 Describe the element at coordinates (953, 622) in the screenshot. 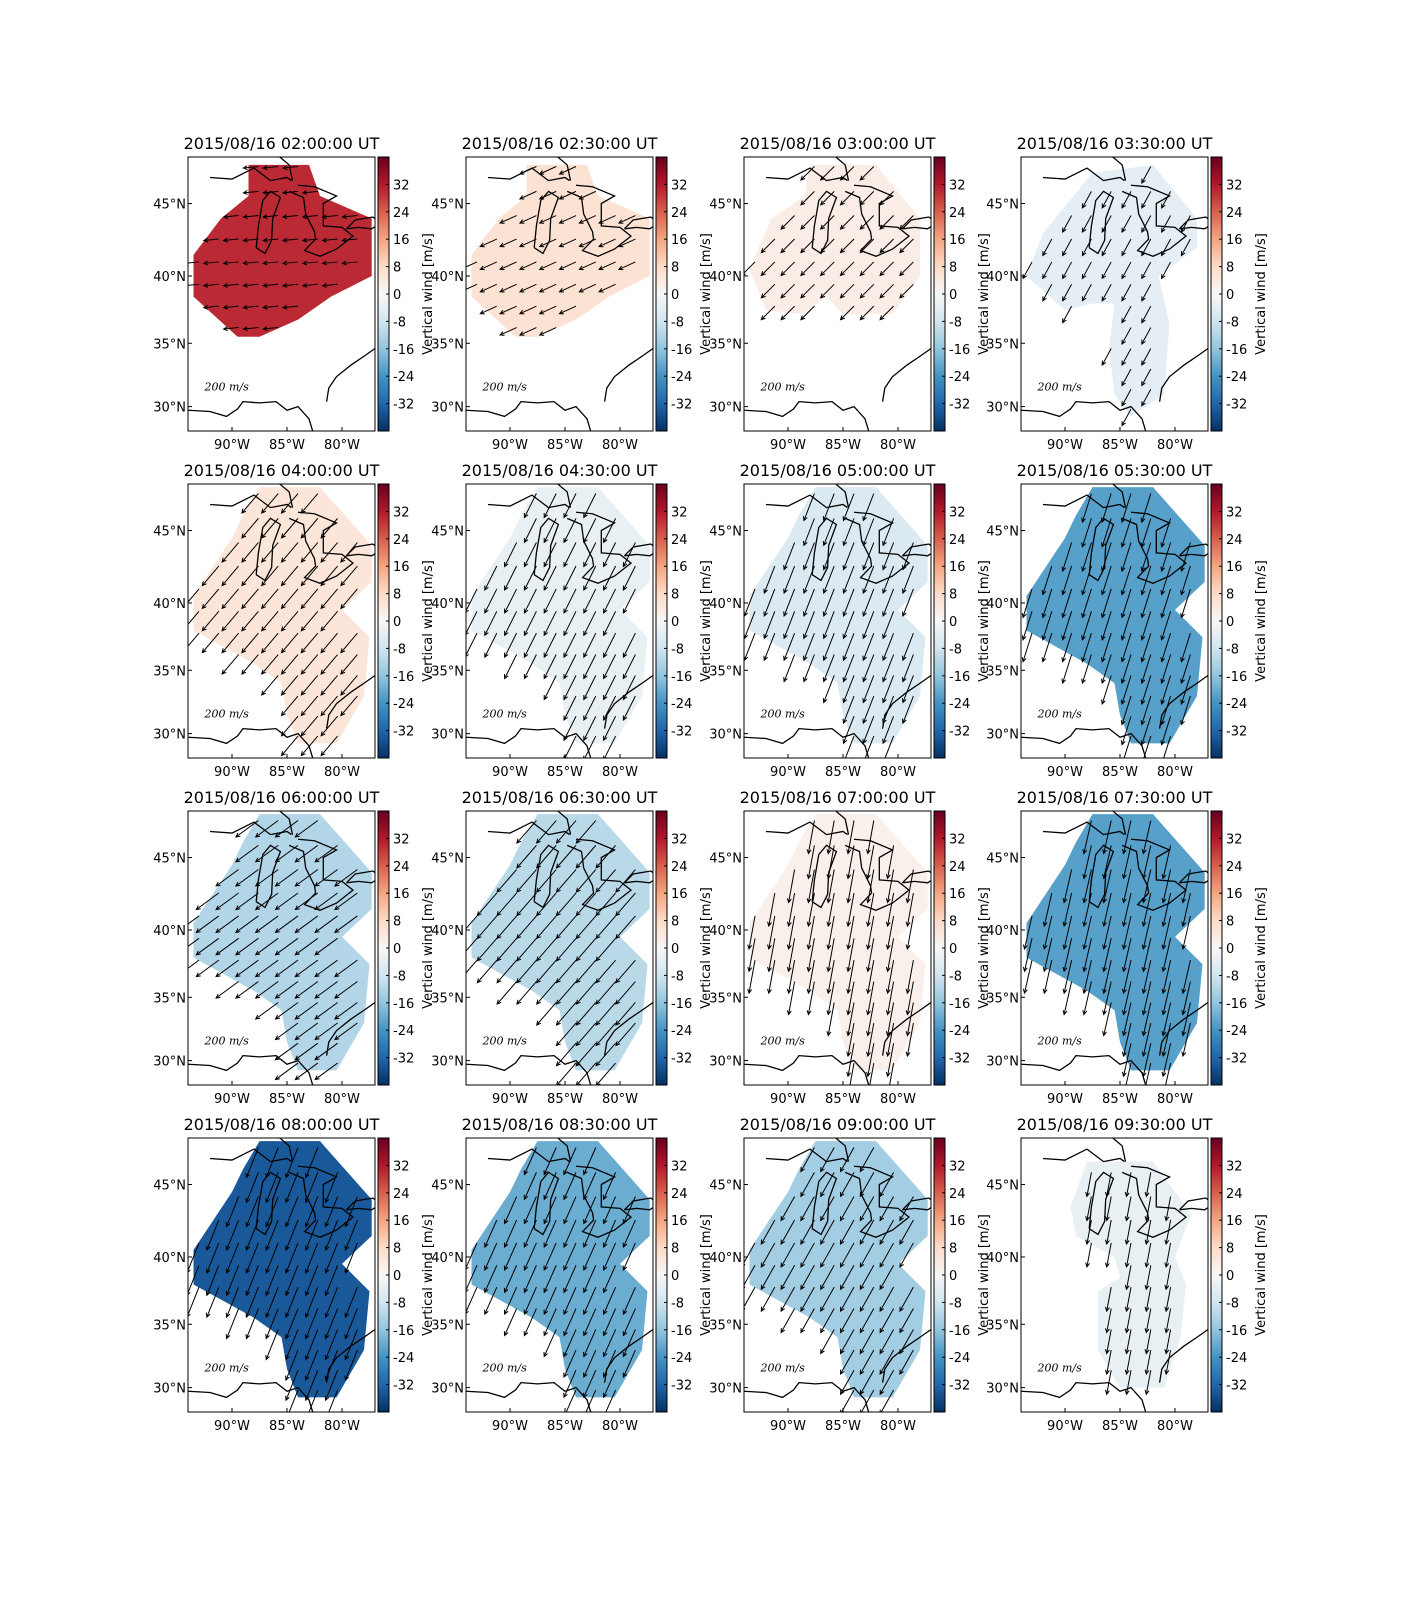

I see `colorbar-tick-label: 0` at that location.